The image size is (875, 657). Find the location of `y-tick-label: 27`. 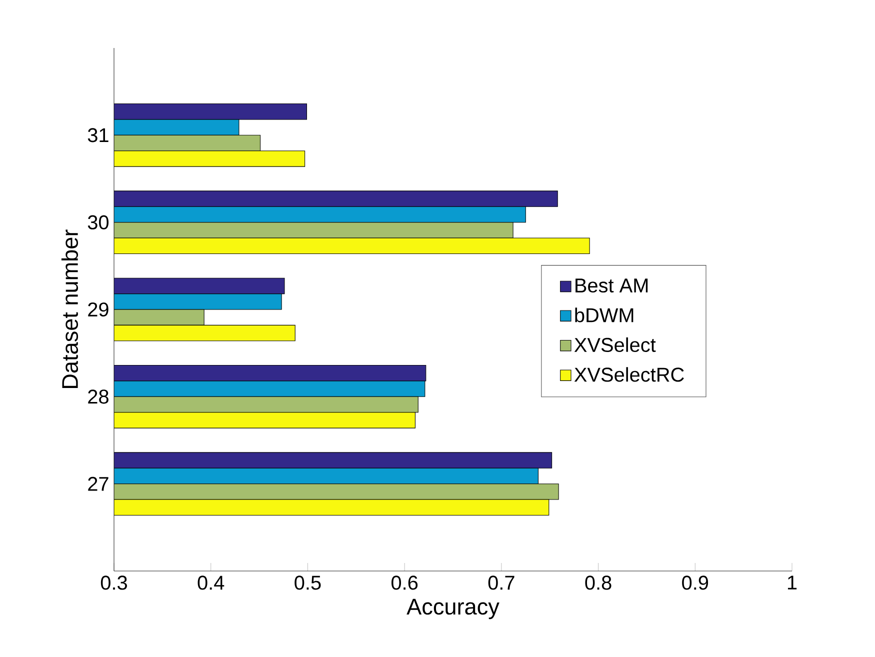

y-tick-label: 27 is located at coordinates (98, 483).